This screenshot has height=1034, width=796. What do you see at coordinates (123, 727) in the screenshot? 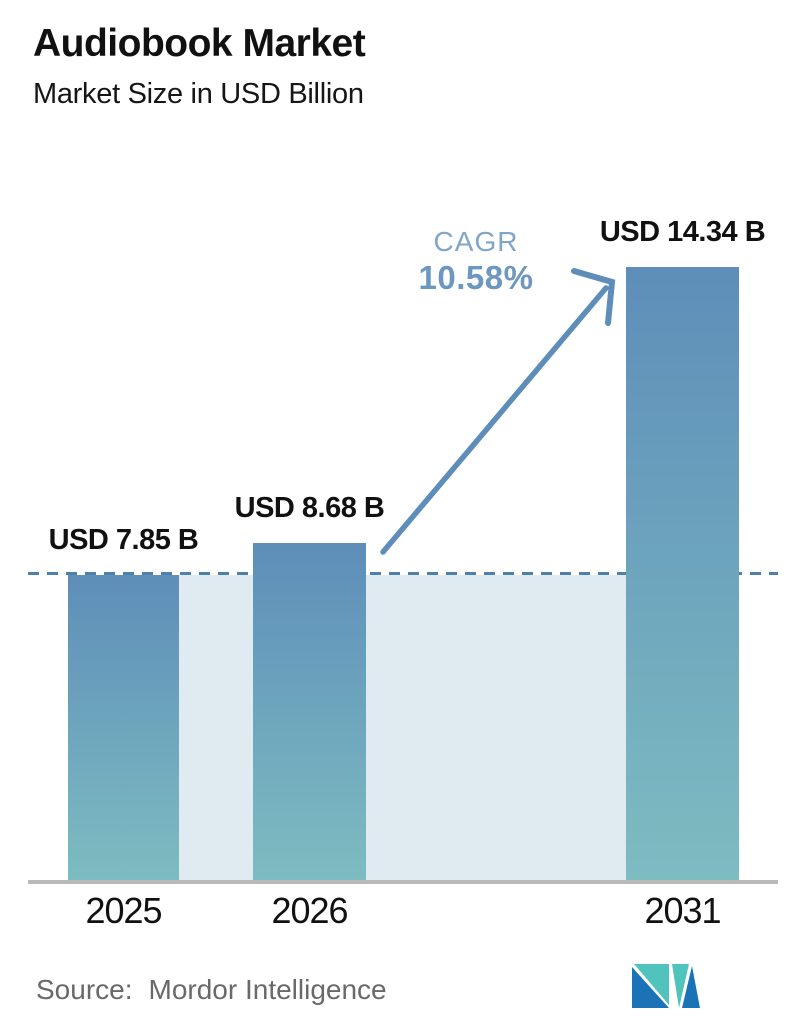
I see `bar-2025` at bounding box center [123, 727].